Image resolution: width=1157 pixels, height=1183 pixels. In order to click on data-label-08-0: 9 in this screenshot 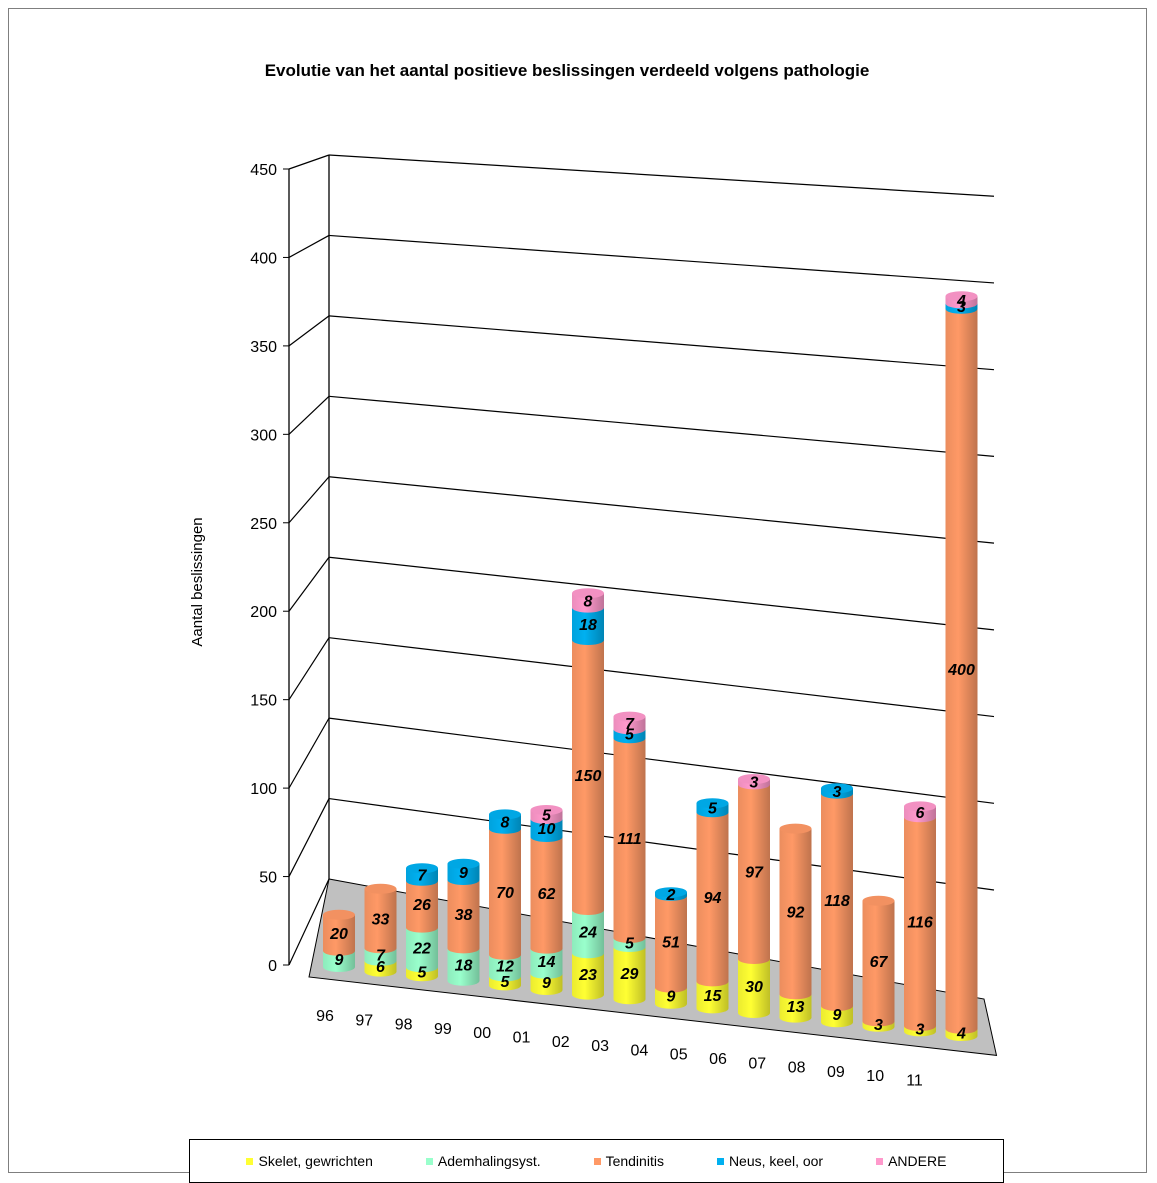, I will do `click(837, 1015)`.